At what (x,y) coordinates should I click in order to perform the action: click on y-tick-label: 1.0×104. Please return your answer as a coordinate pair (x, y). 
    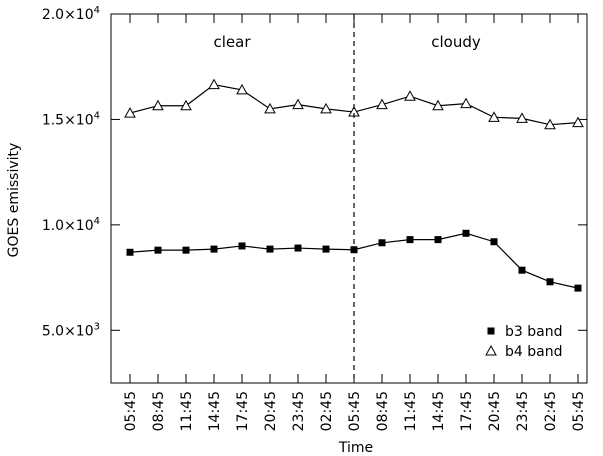
    Looking at the image, I should click on (71, 225).